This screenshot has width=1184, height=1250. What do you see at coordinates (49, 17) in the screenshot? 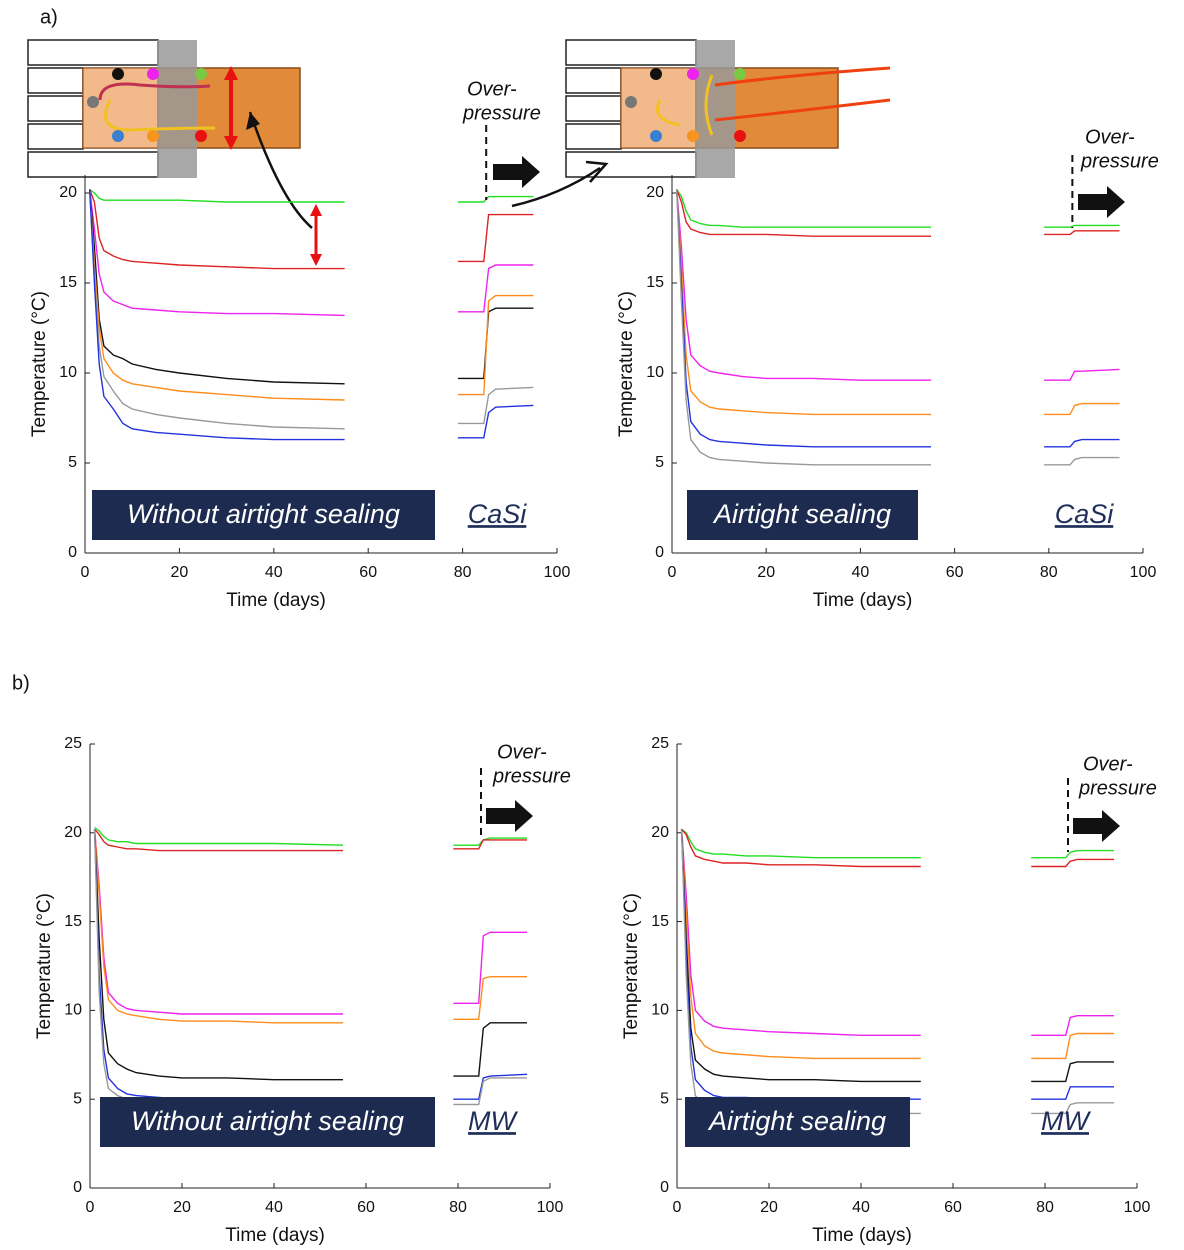
I see `panel-label: a)` at bounding box center [49, 17].